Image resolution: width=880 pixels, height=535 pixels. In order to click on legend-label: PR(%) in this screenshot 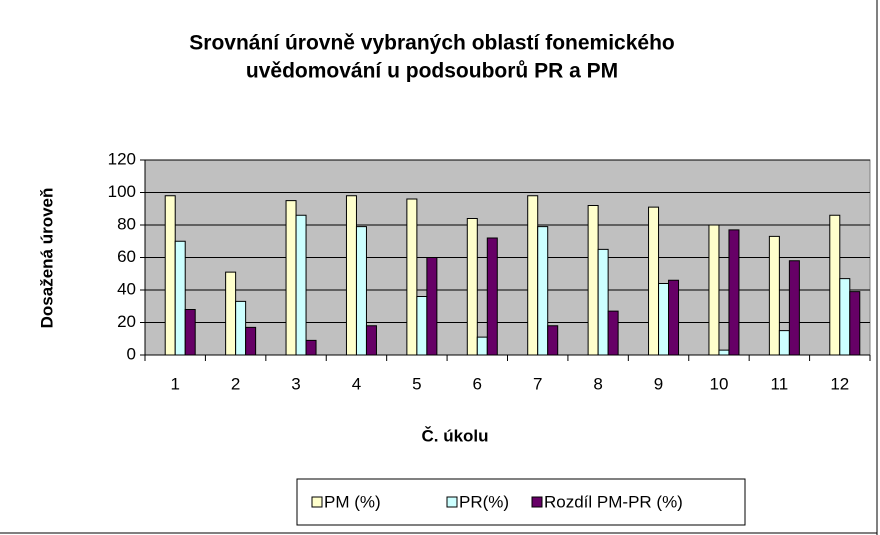, I will do `click(484, 501)`.